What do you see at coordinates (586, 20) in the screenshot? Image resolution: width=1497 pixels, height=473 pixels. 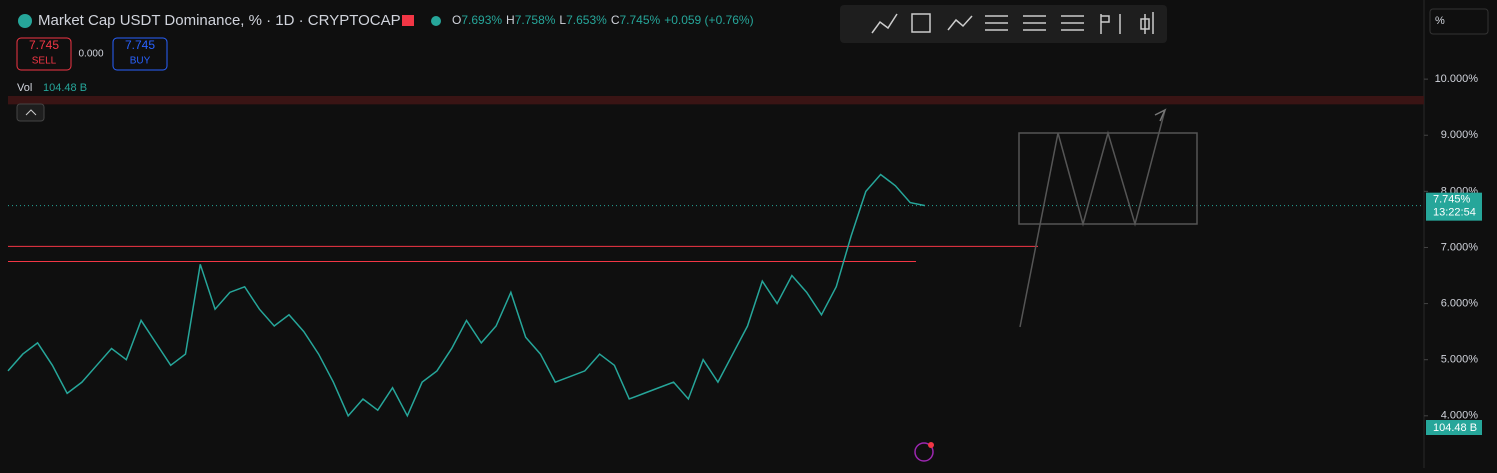 I see `ohlc-value: 7.653%` at bounding box center [586, 20].